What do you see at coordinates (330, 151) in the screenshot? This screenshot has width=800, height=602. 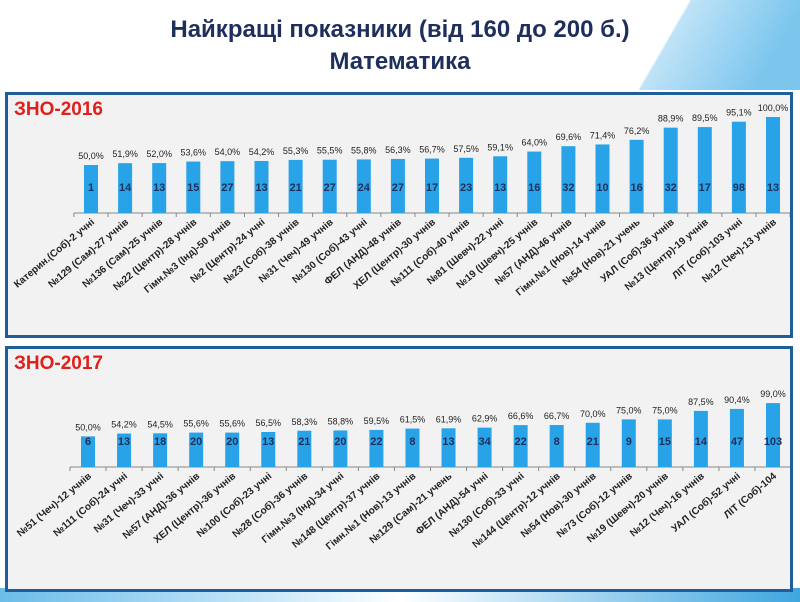 I see `value-label: 55,5%` at bounding box center [330, 151].